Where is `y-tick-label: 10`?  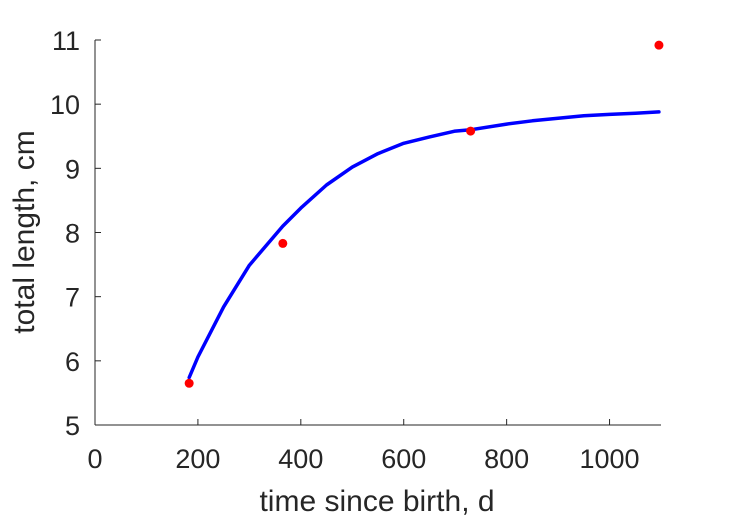
y-tick-label: 10 is located at coordinates (65, 105).